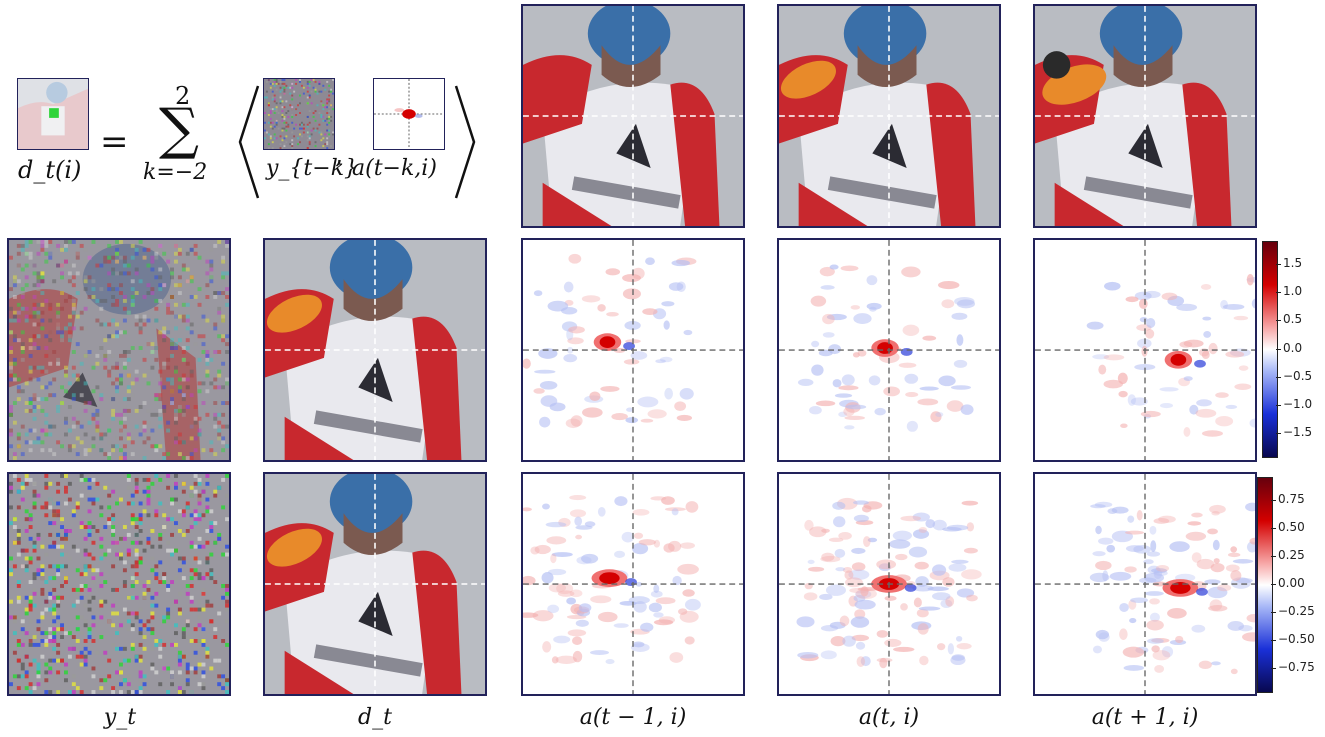 The height and width of the screenshot is (737, 1325). What do you see at coordinates (375, 584) in the screenshot?
I see `denoised-output-row2` at bounding box center [375, 584].